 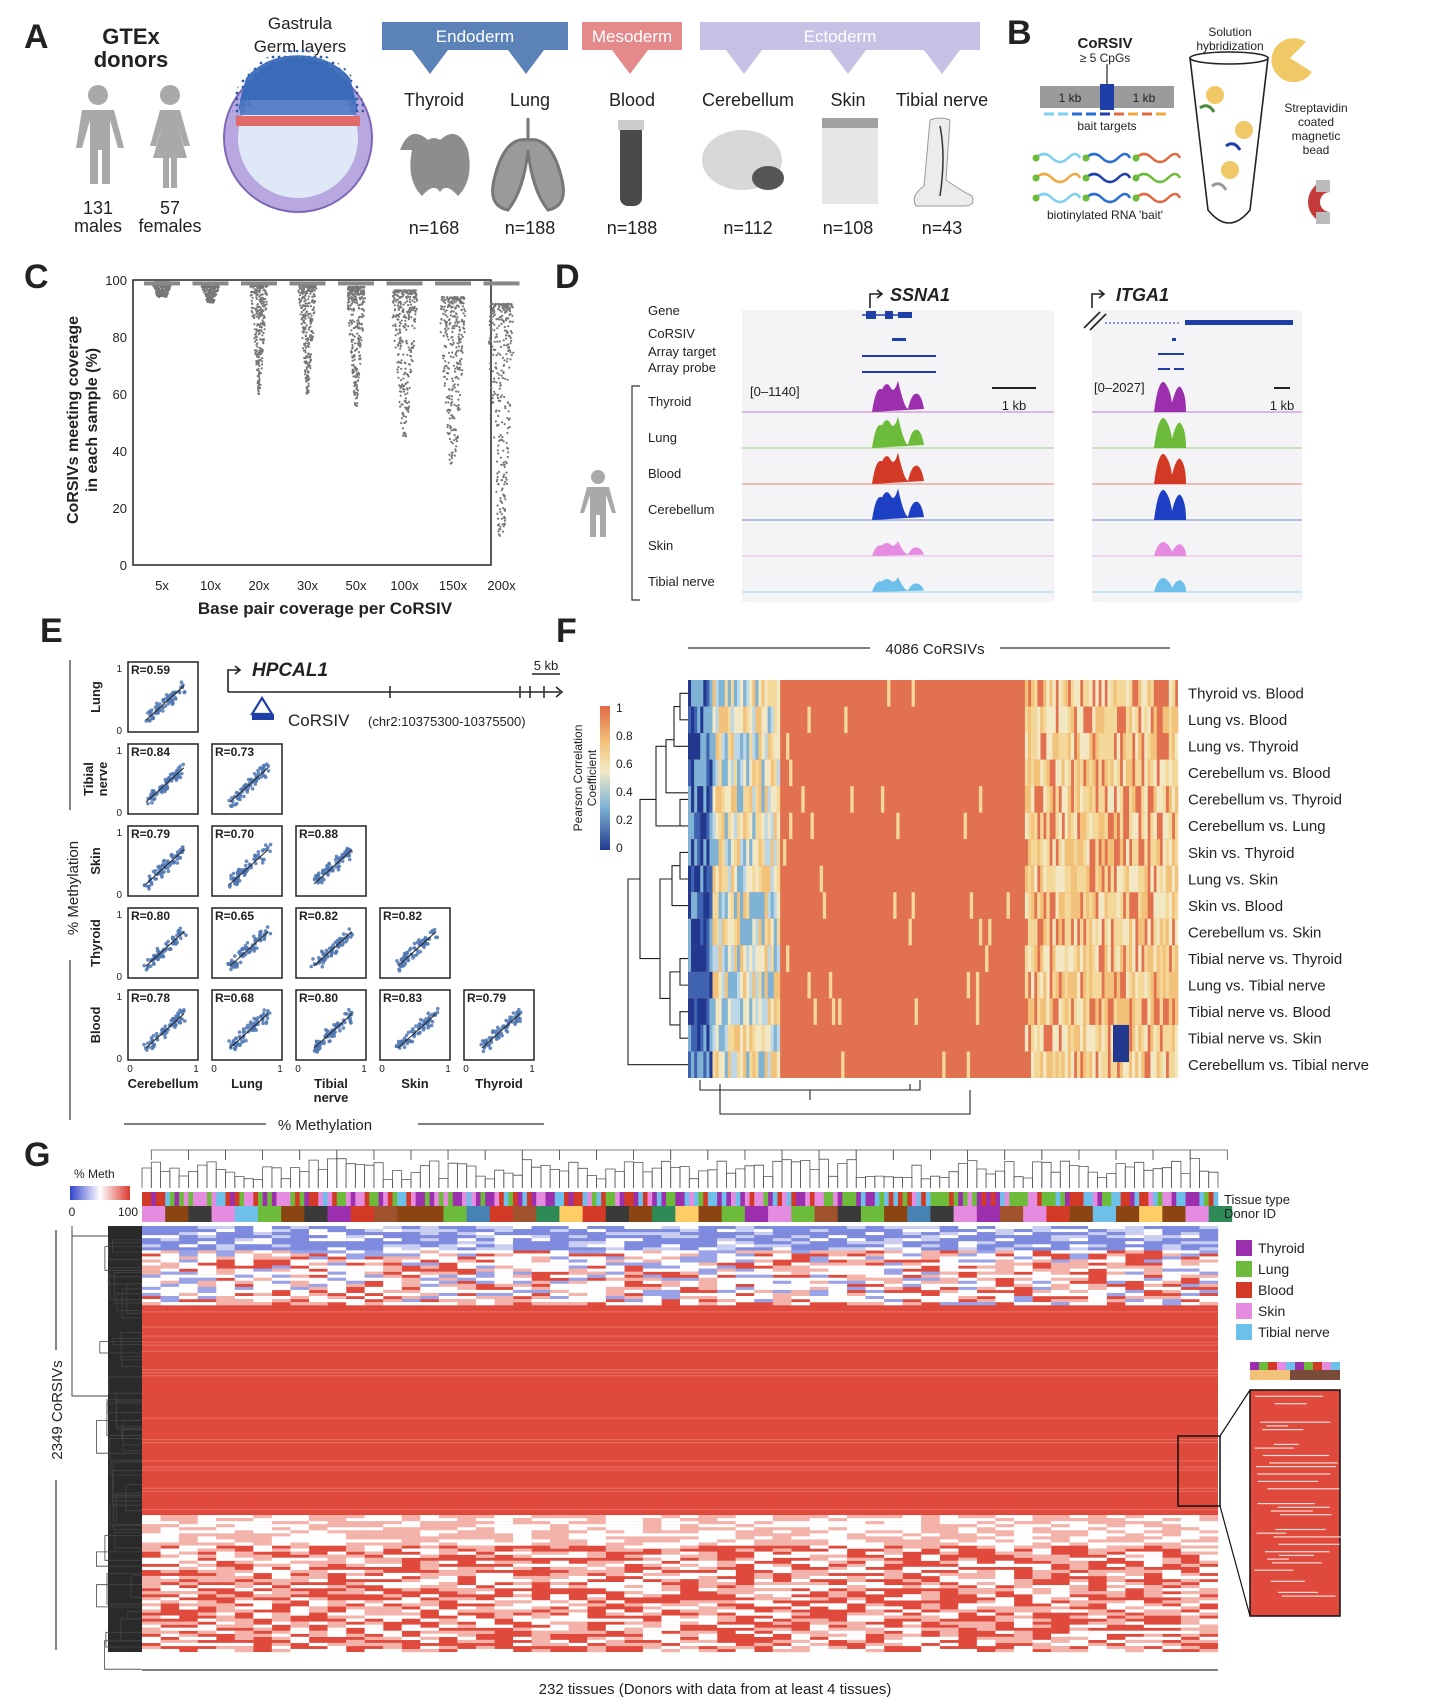 What do you see at coordinates (247, 779) in the screenshot?
I see `e-cell-1-1: R=0.73` at bounding box center [247, 779].